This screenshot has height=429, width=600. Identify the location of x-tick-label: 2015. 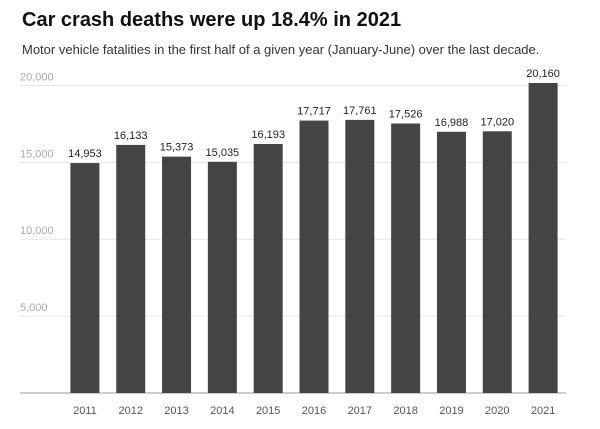
(268, 411).